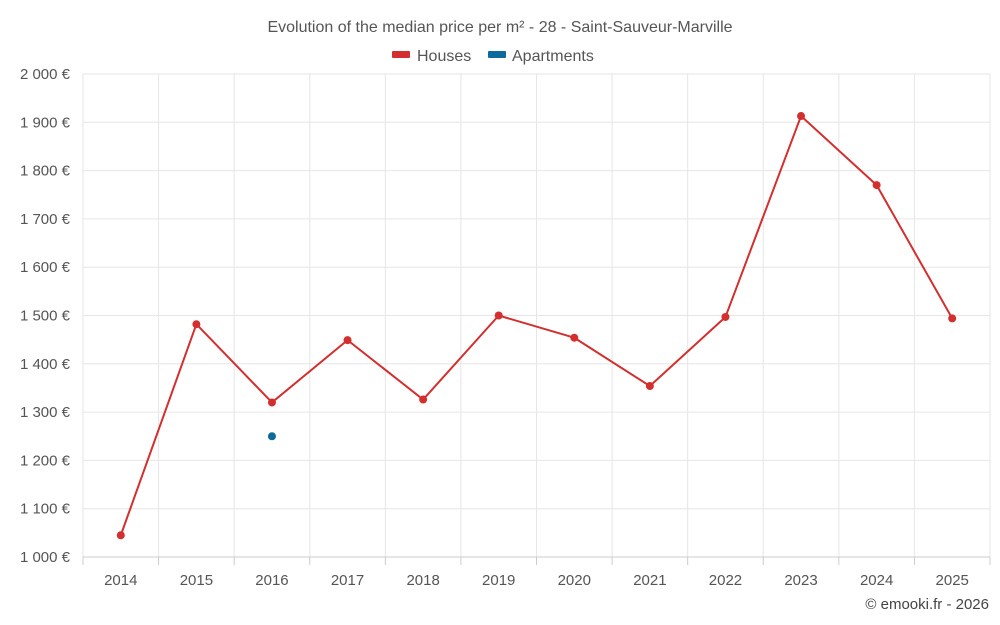 The height and width of the screenshot is (625, 1000). Describe the element at coordinates (45, 509) in the screenshot. I see `y-tick-label: 1 100 €` at that location.